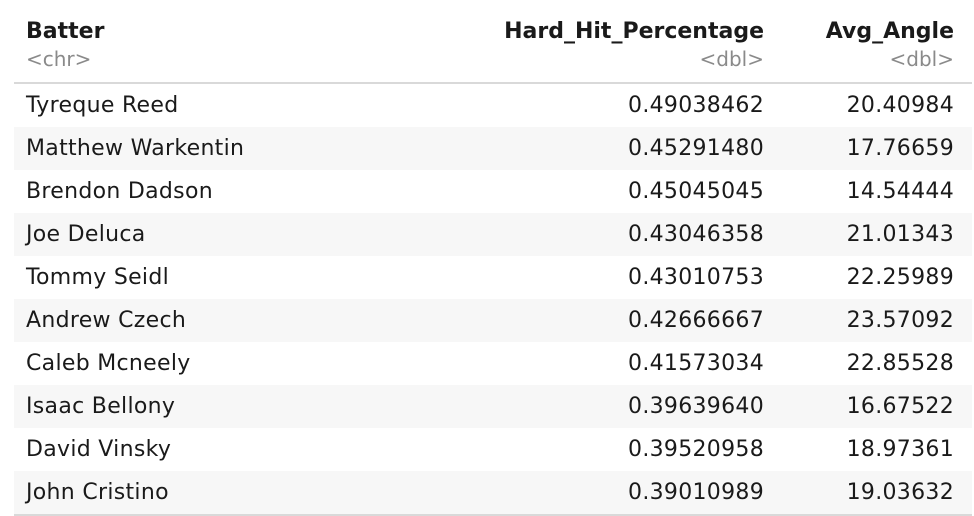 The height and width of the screenshot is (516, 974). I want to click on cell-avg-angle: 22.25989, so click(900, 277).